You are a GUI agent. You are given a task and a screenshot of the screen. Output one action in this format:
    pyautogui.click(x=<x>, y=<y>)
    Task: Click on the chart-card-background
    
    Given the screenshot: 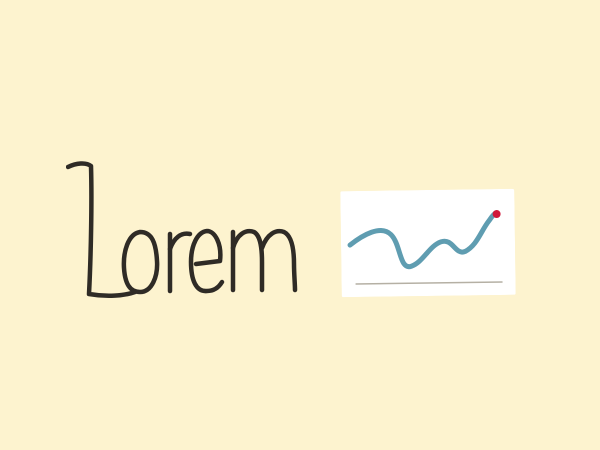 What is the action you would take?
    pyautogui.click(x=428, y=243)
    